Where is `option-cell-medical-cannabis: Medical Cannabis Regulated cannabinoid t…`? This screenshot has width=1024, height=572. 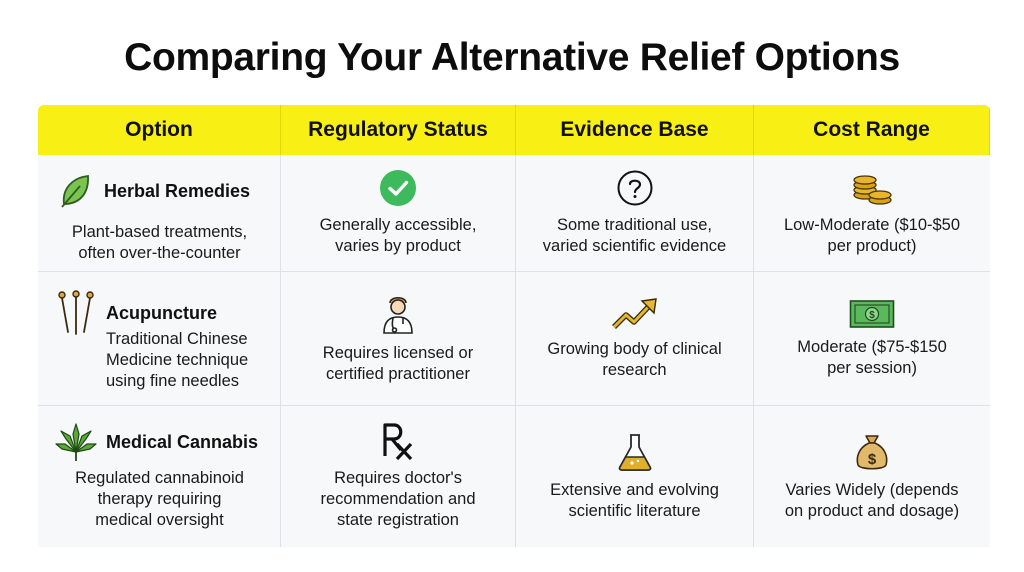
option-cell-medical-cannabis: Medical Cannabis Regulated cannabinoid t… is located at coordinates (159, 476).